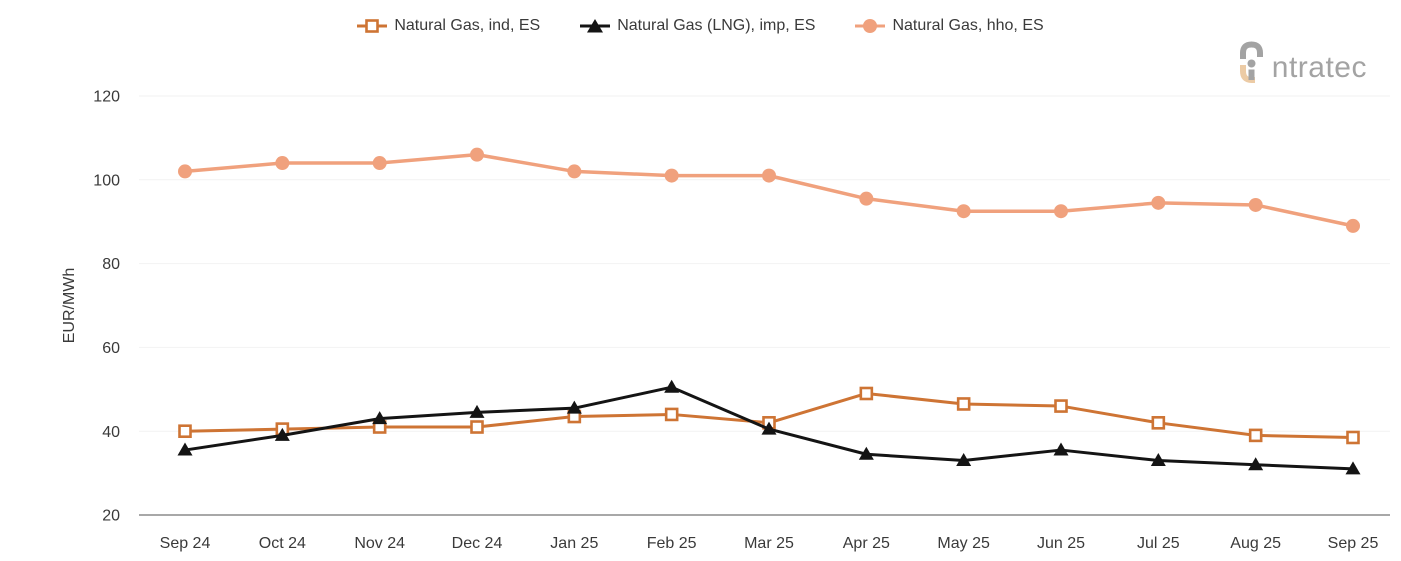 This screenshot has height=561, width=1401. Describe the element at coordinates (372, 26) in the screenshot. I see `square-open-marker-icon` at that location.